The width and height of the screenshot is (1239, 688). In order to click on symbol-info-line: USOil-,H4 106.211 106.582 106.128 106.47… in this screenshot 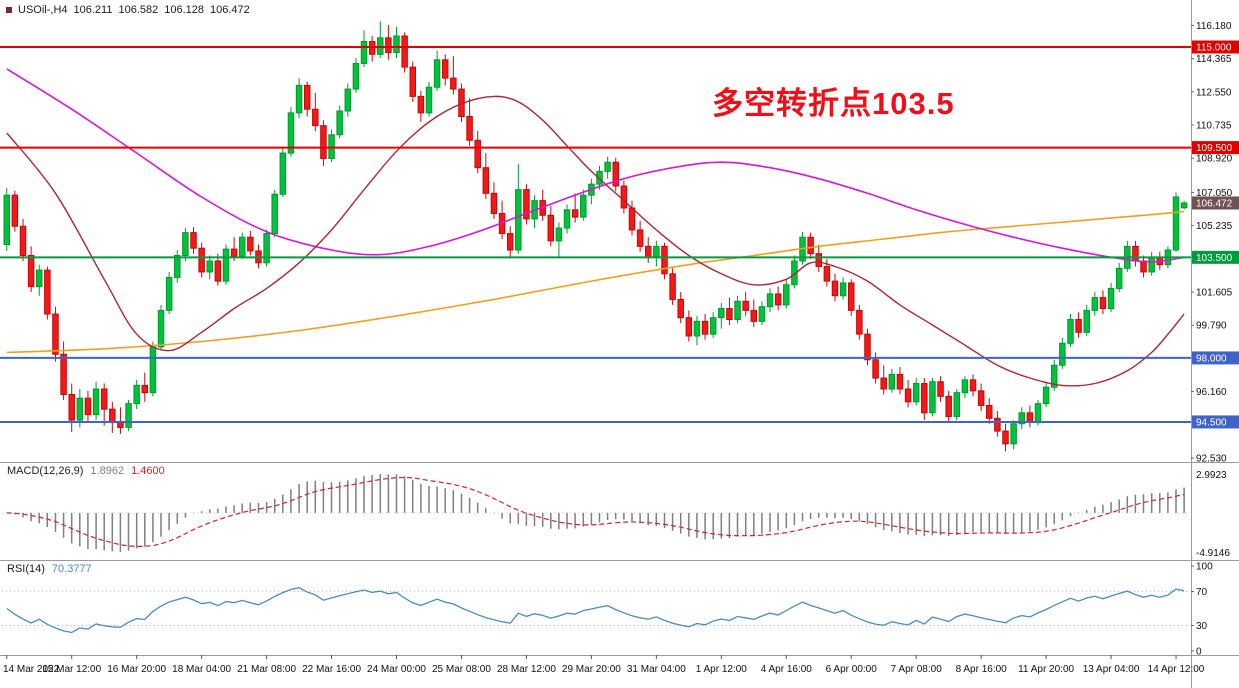, I will do `click(128, 10)`.